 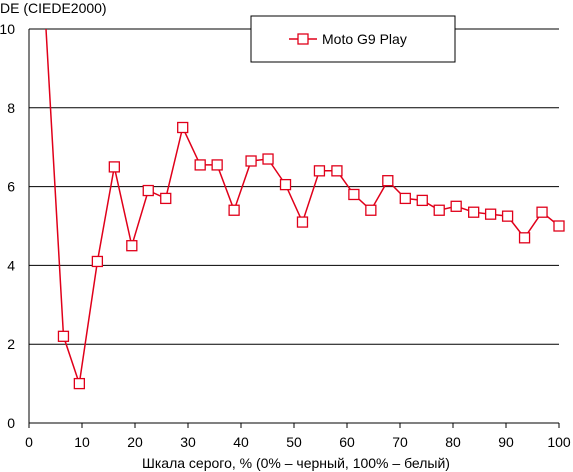 What do you see at coordinates (11, 187) in the screenshot?
I see `y-tick-label: 6` at bounding box center [11, 187].